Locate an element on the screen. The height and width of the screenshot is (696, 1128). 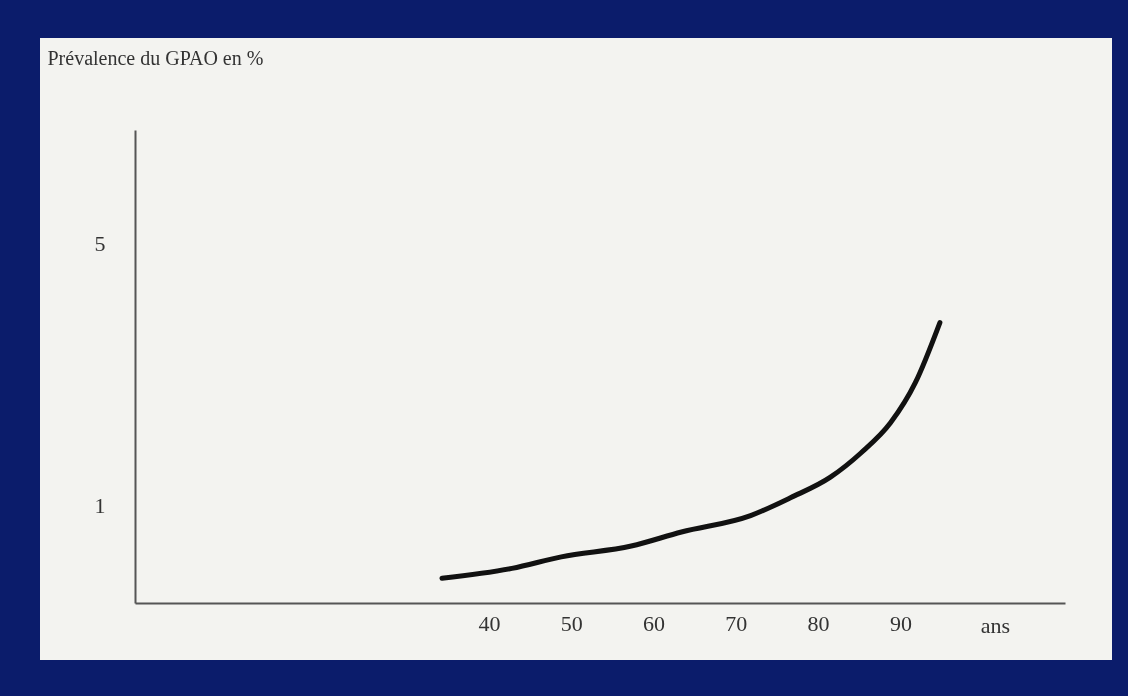
y-tick-label: 5 is located at coordinates (100, 243).